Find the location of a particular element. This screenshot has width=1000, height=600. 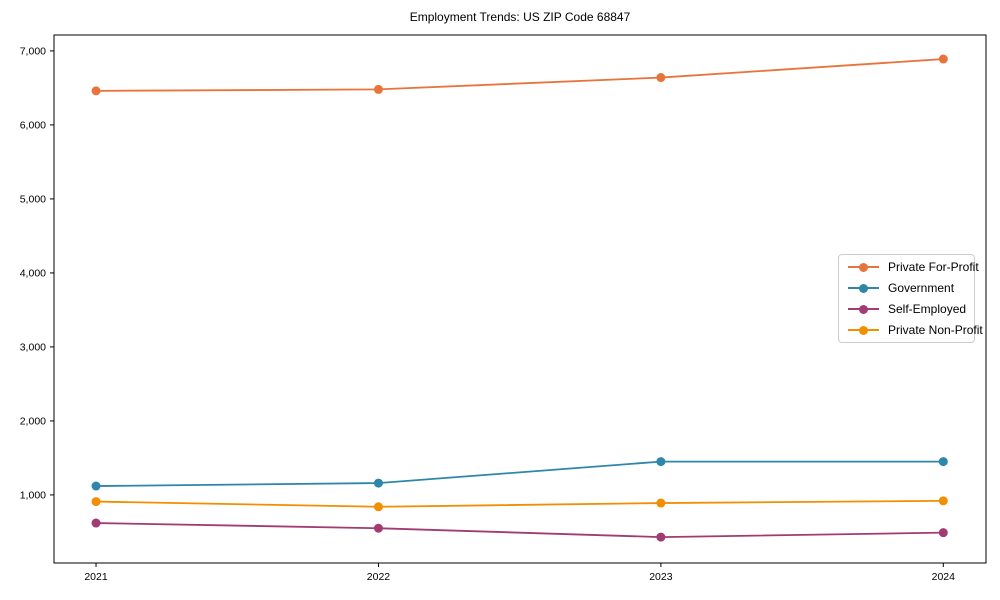

series-private-for-profit is located at coordinates (519, 75).